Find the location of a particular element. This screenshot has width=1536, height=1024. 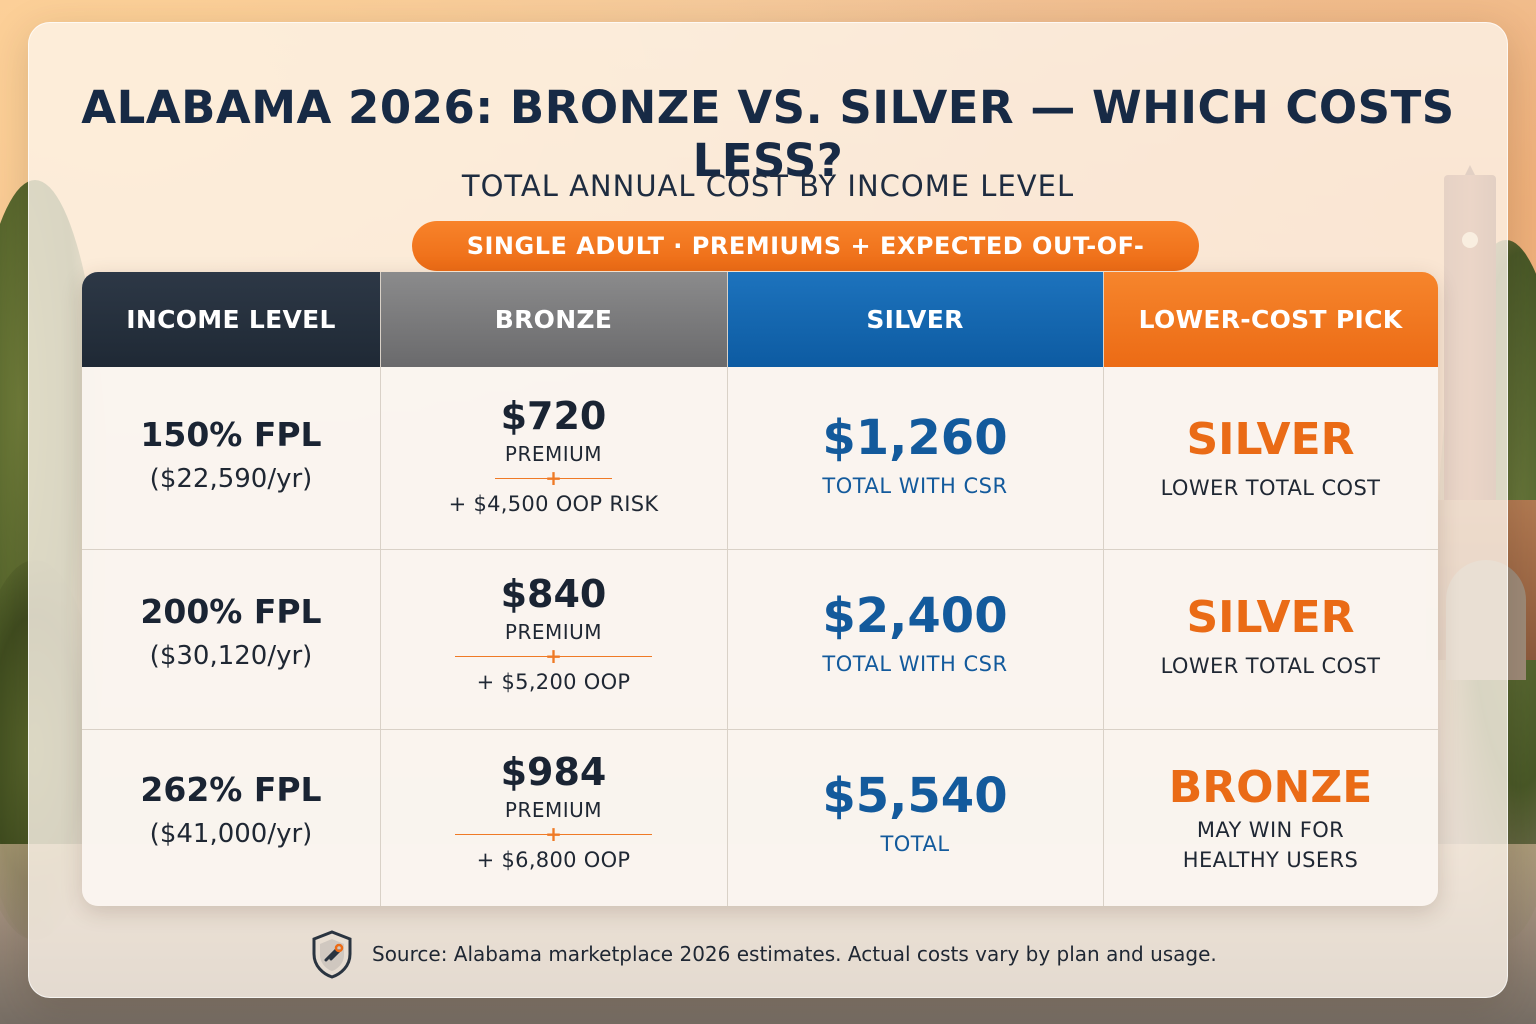

table-row-income: 200% FPL ($30,120/yr) is located at coordinates (231, 631).